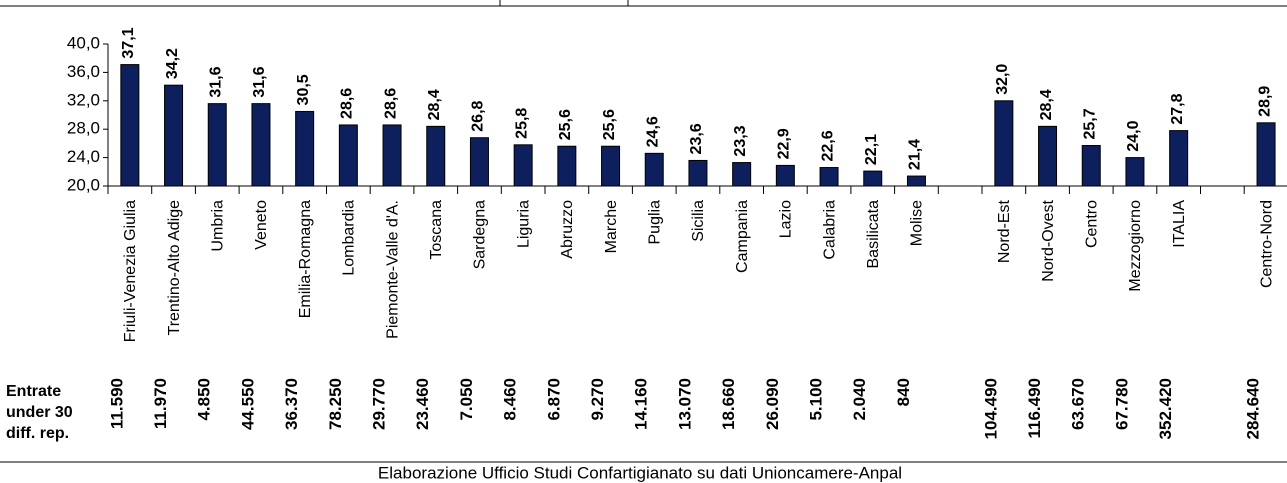 The width and height of the screenshot is (1287, 483). I want to click on entrate-value: 29.770, so click(379, 404).